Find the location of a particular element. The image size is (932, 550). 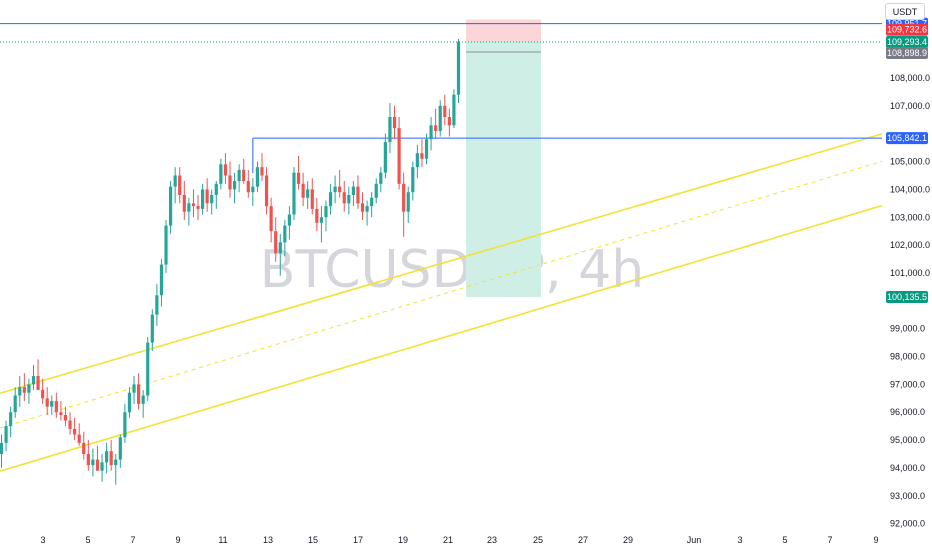

y-tick-label: 103,000.0 is located at coordinates (910, 217).